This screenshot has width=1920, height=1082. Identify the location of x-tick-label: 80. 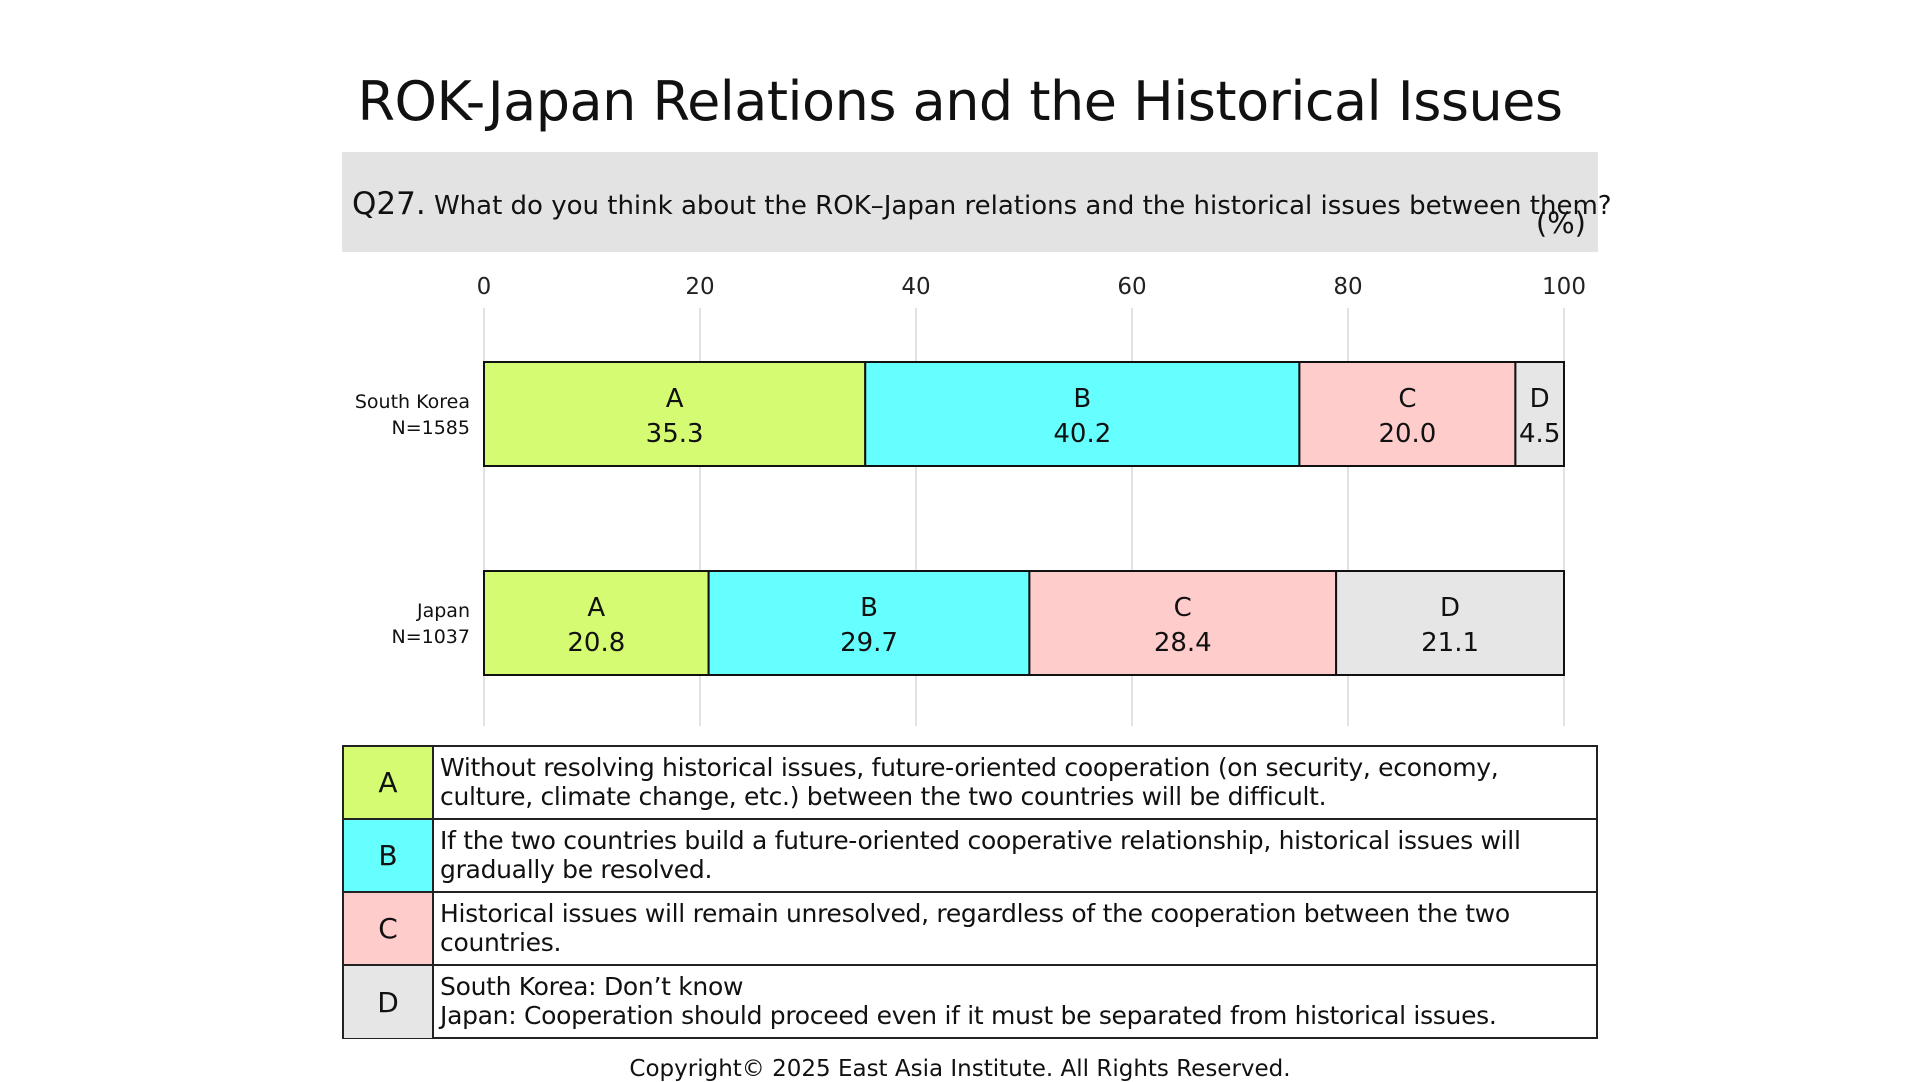
(1347, 287).